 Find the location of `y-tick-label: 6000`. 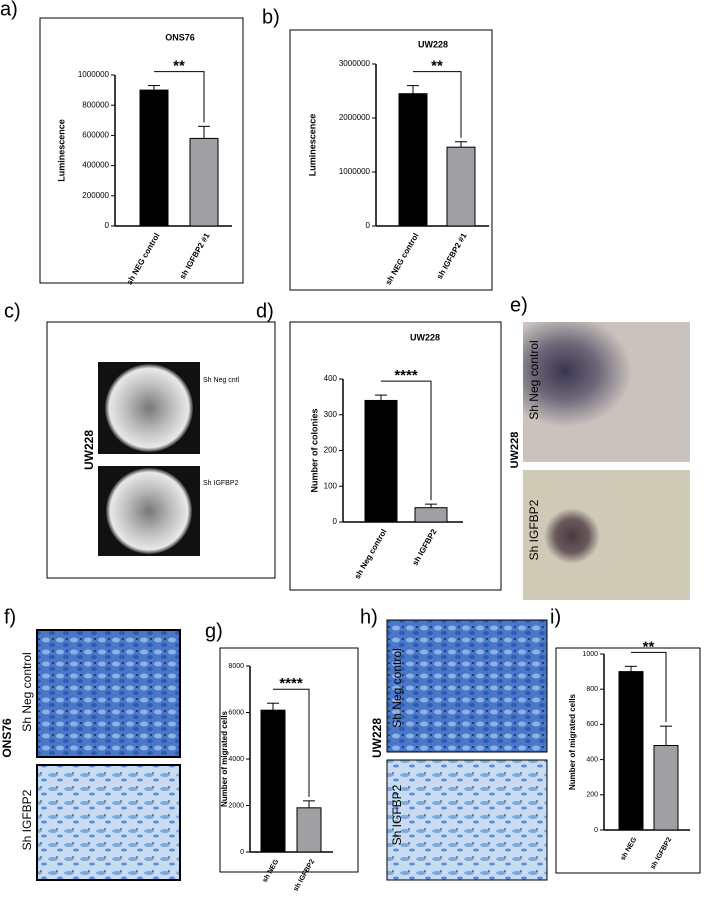

y-tick-label: 6000 is located at coordinates (236, 712).